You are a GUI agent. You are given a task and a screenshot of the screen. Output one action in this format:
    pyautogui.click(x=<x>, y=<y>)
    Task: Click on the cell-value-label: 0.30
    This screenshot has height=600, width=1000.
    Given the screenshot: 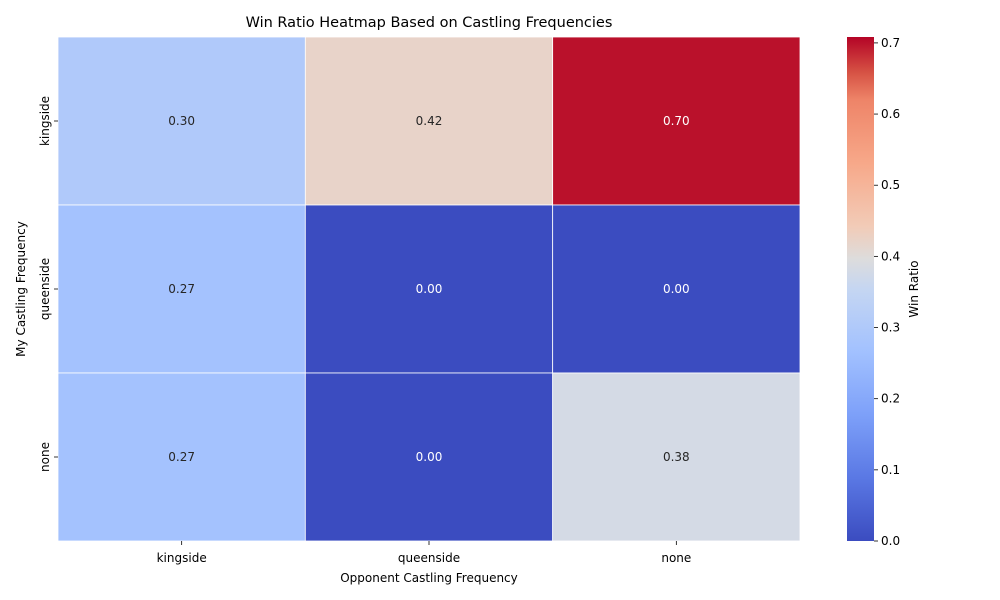 What is the action you would take?
    pyautogui.click(x=181, y=121)
    